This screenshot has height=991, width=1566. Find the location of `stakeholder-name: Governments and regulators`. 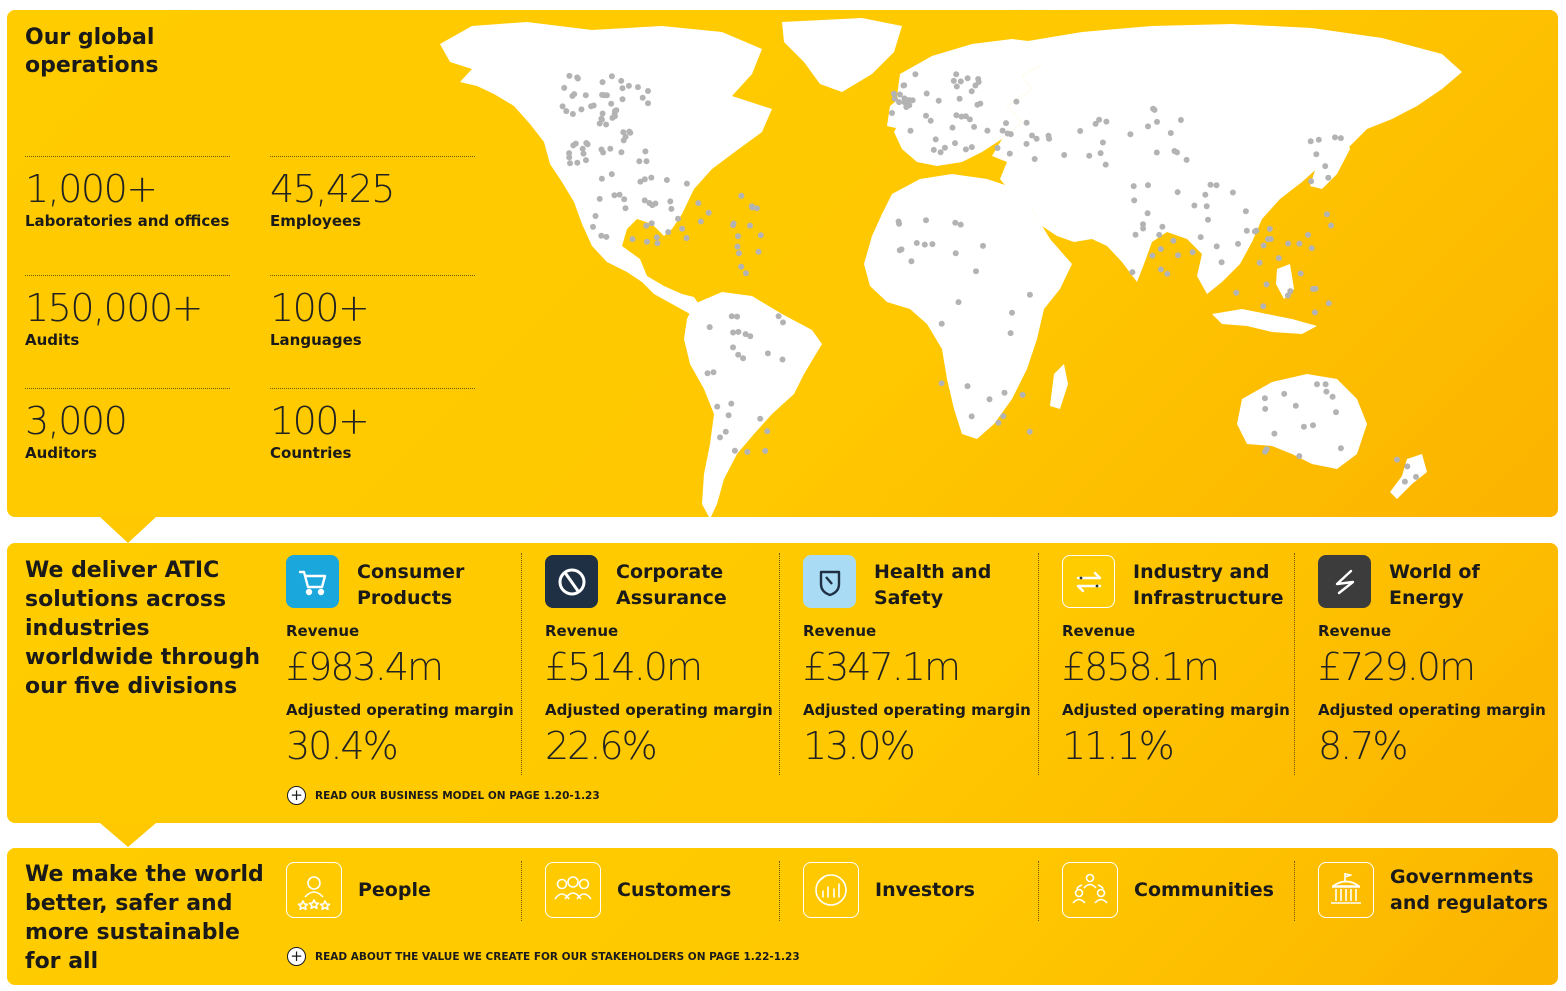

stakeholder-name: Governments and regulators is located at coordinates (1469, 890).